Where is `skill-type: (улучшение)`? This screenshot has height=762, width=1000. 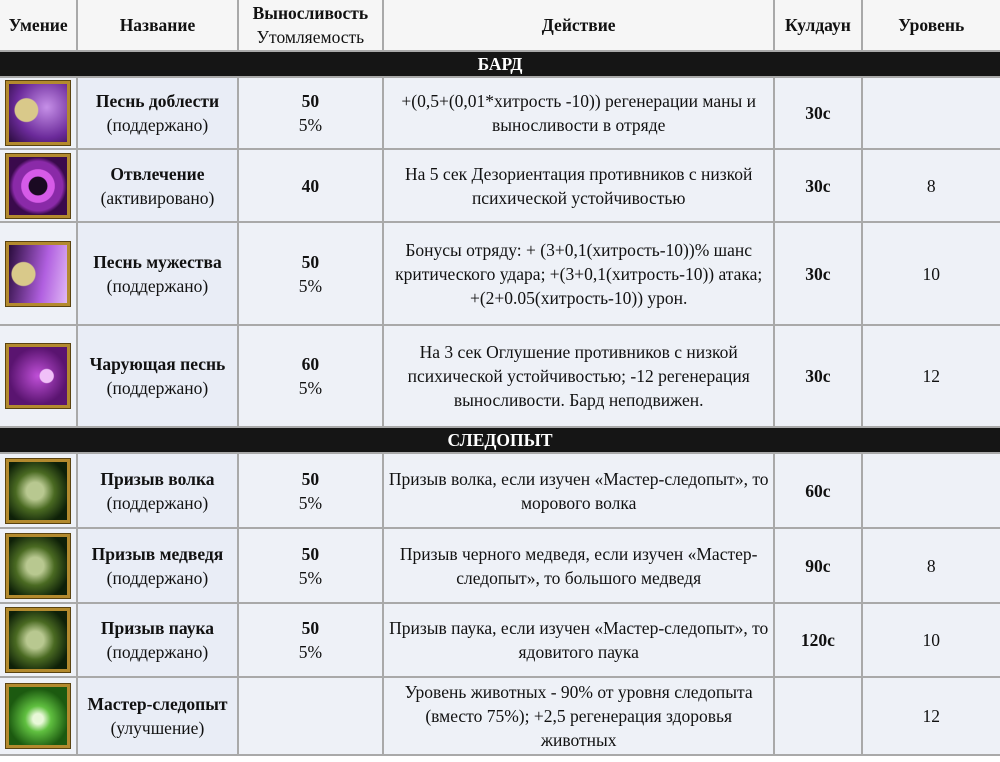 skill-type: (улучшение) is located at coordinates (157, 728).